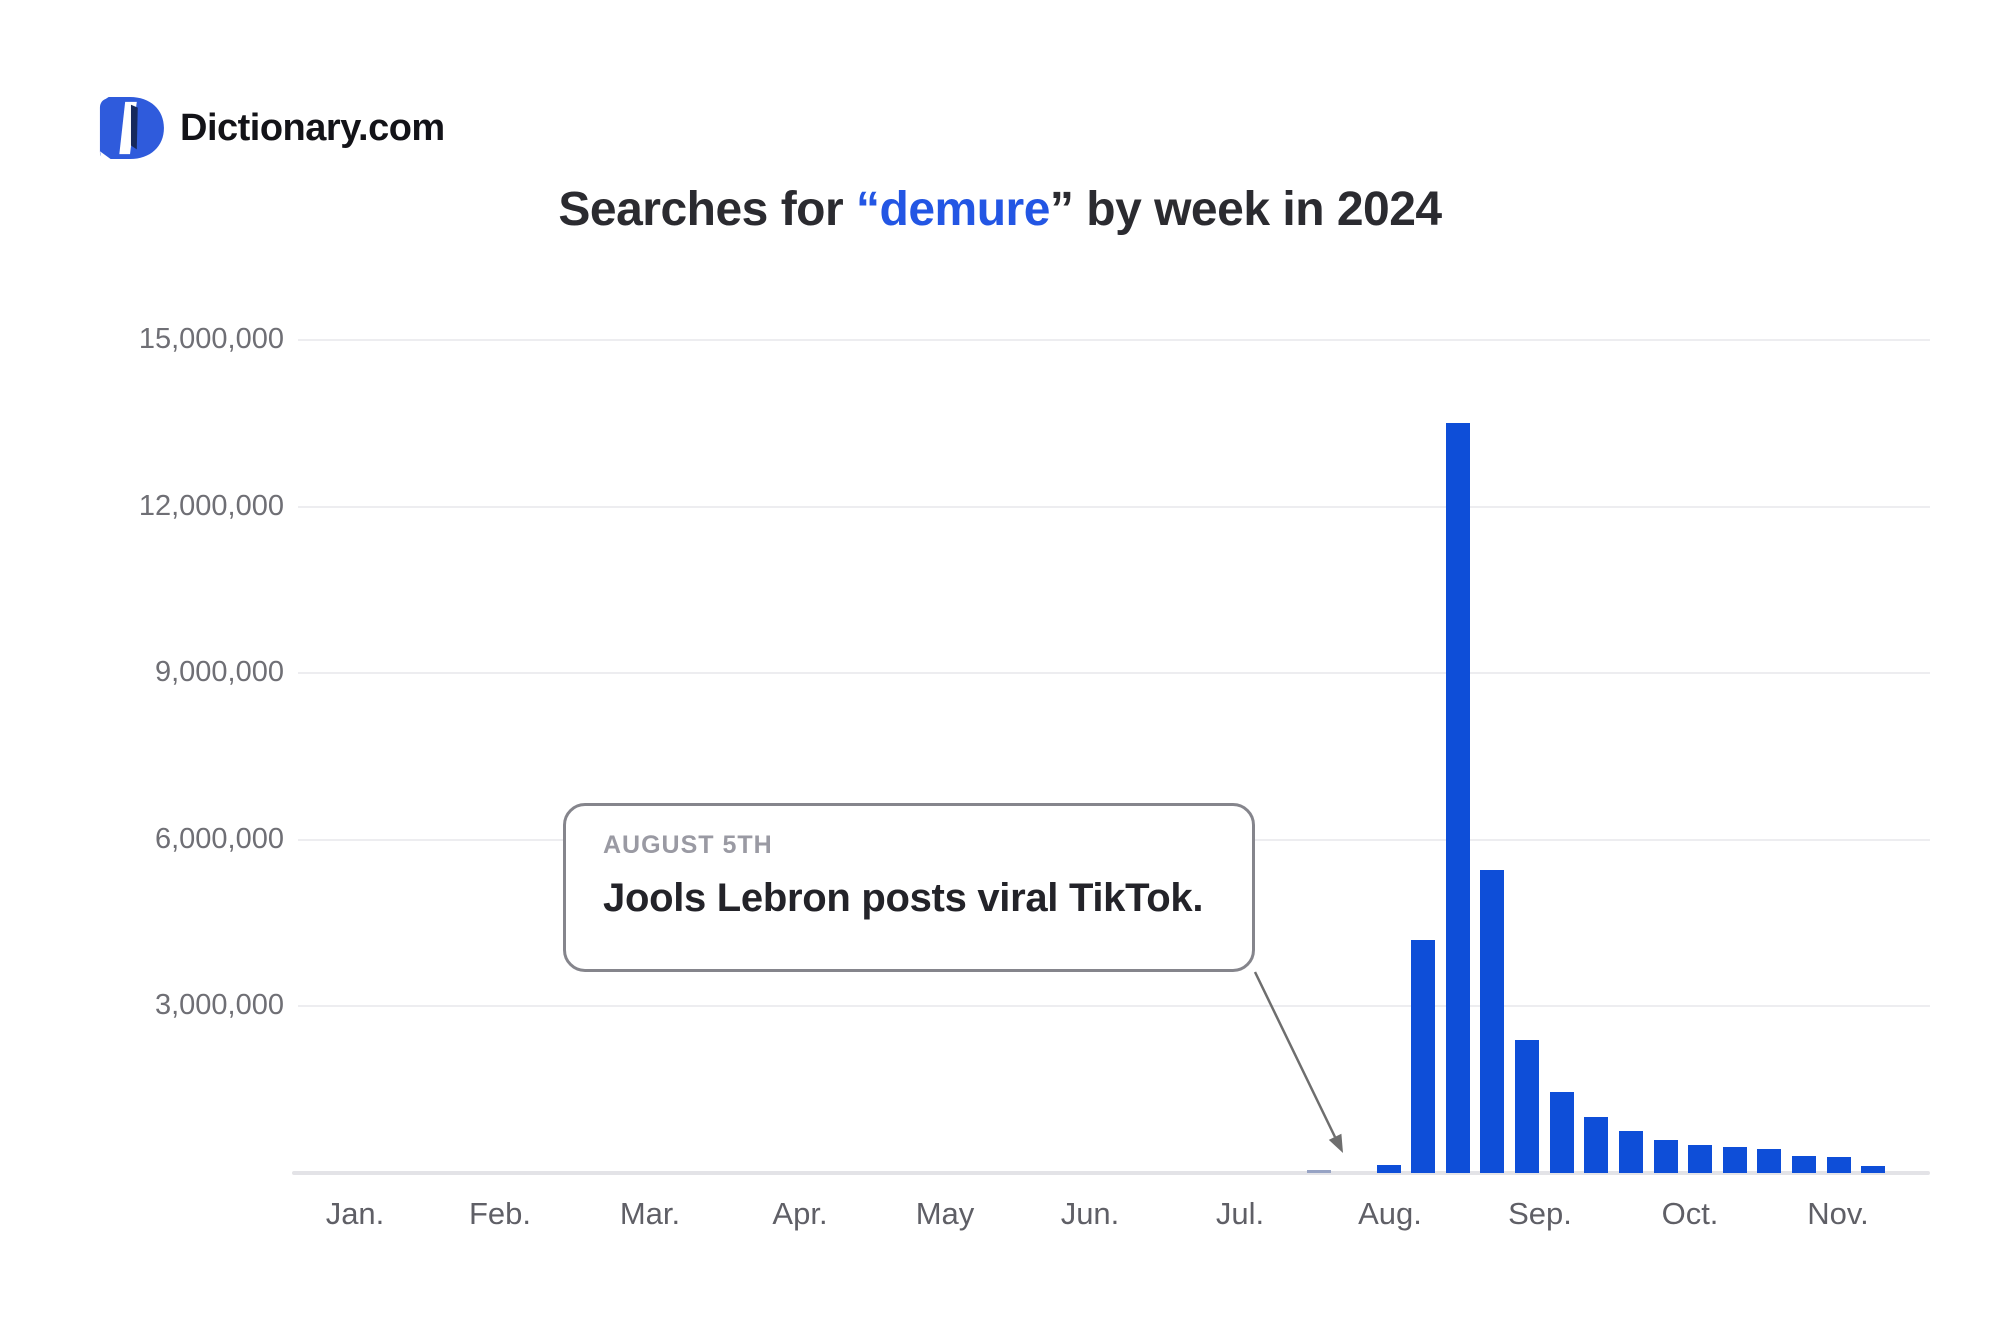 The width and height of the screenshot is (2000, 1333). I want to click on x-tick-label: Sep., so click(1540, 1213).